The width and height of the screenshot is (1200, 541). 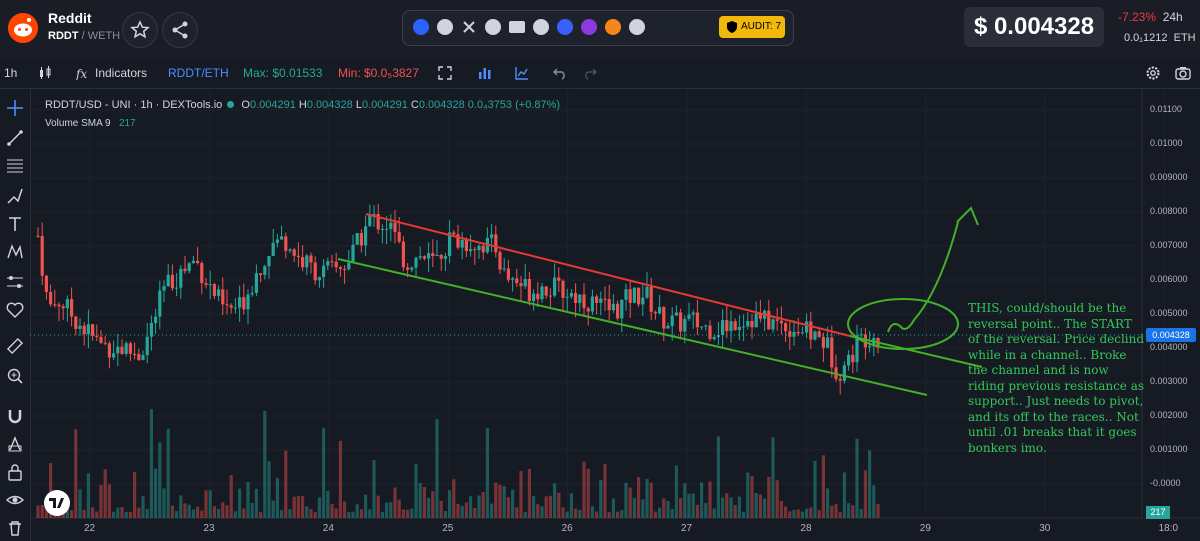 I want to click on heart-icon, so click(x=15, y=310).